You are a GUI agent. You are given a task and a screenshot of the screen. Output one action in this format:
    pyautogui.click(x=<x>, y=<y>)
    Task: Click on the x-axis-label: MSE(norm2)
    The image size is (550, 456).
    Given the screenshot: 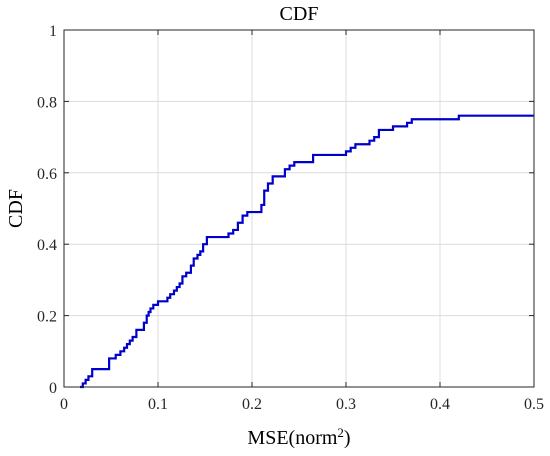 What is the action you would take?
    pyautogui.click(x=298, y=437)
    